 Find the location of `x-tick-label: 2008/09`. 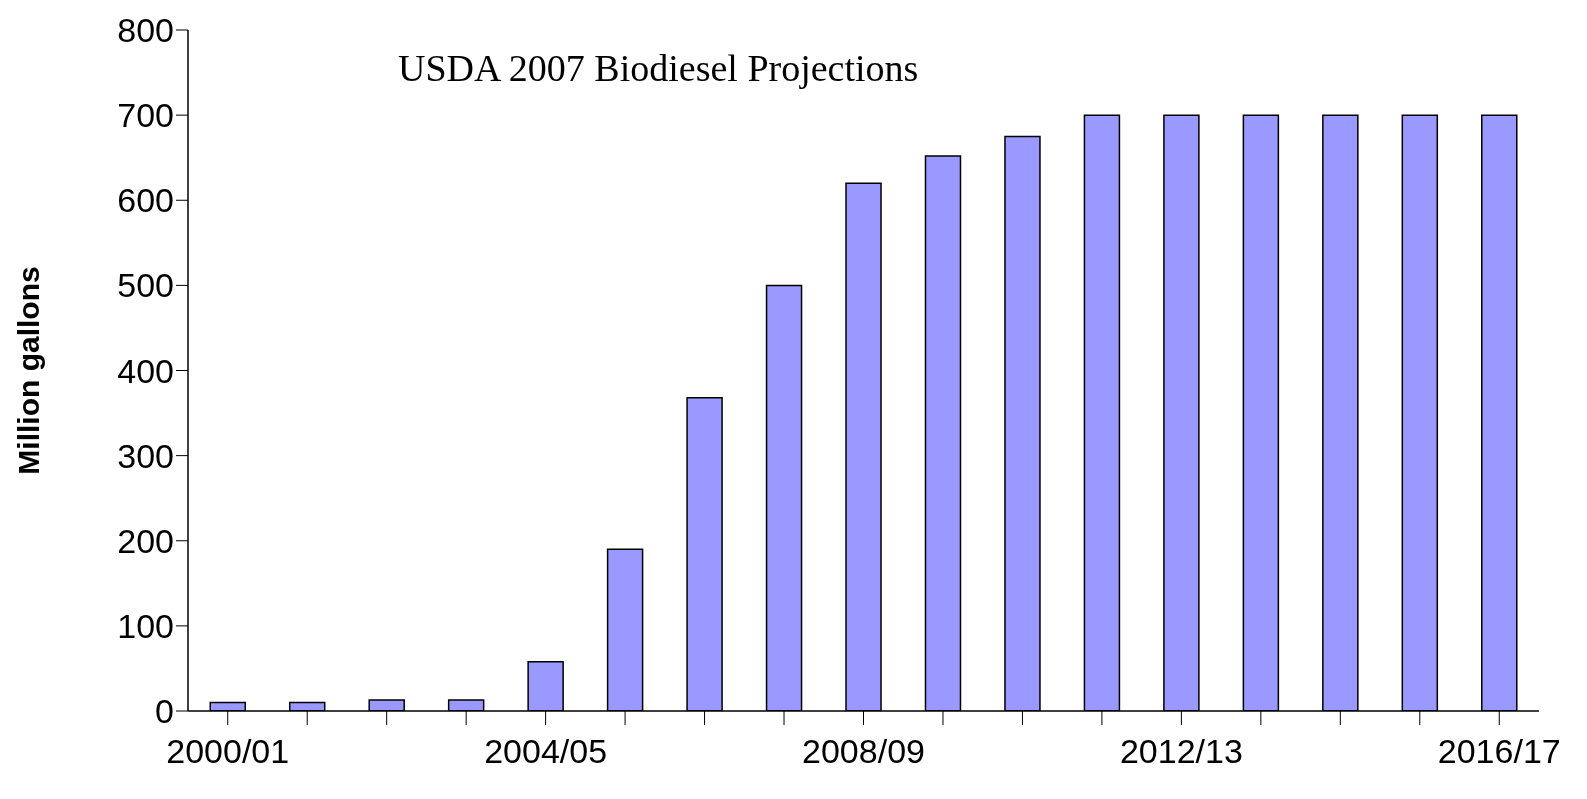

x-tick-label: 2008/09 is located at coordinates (863, 751).